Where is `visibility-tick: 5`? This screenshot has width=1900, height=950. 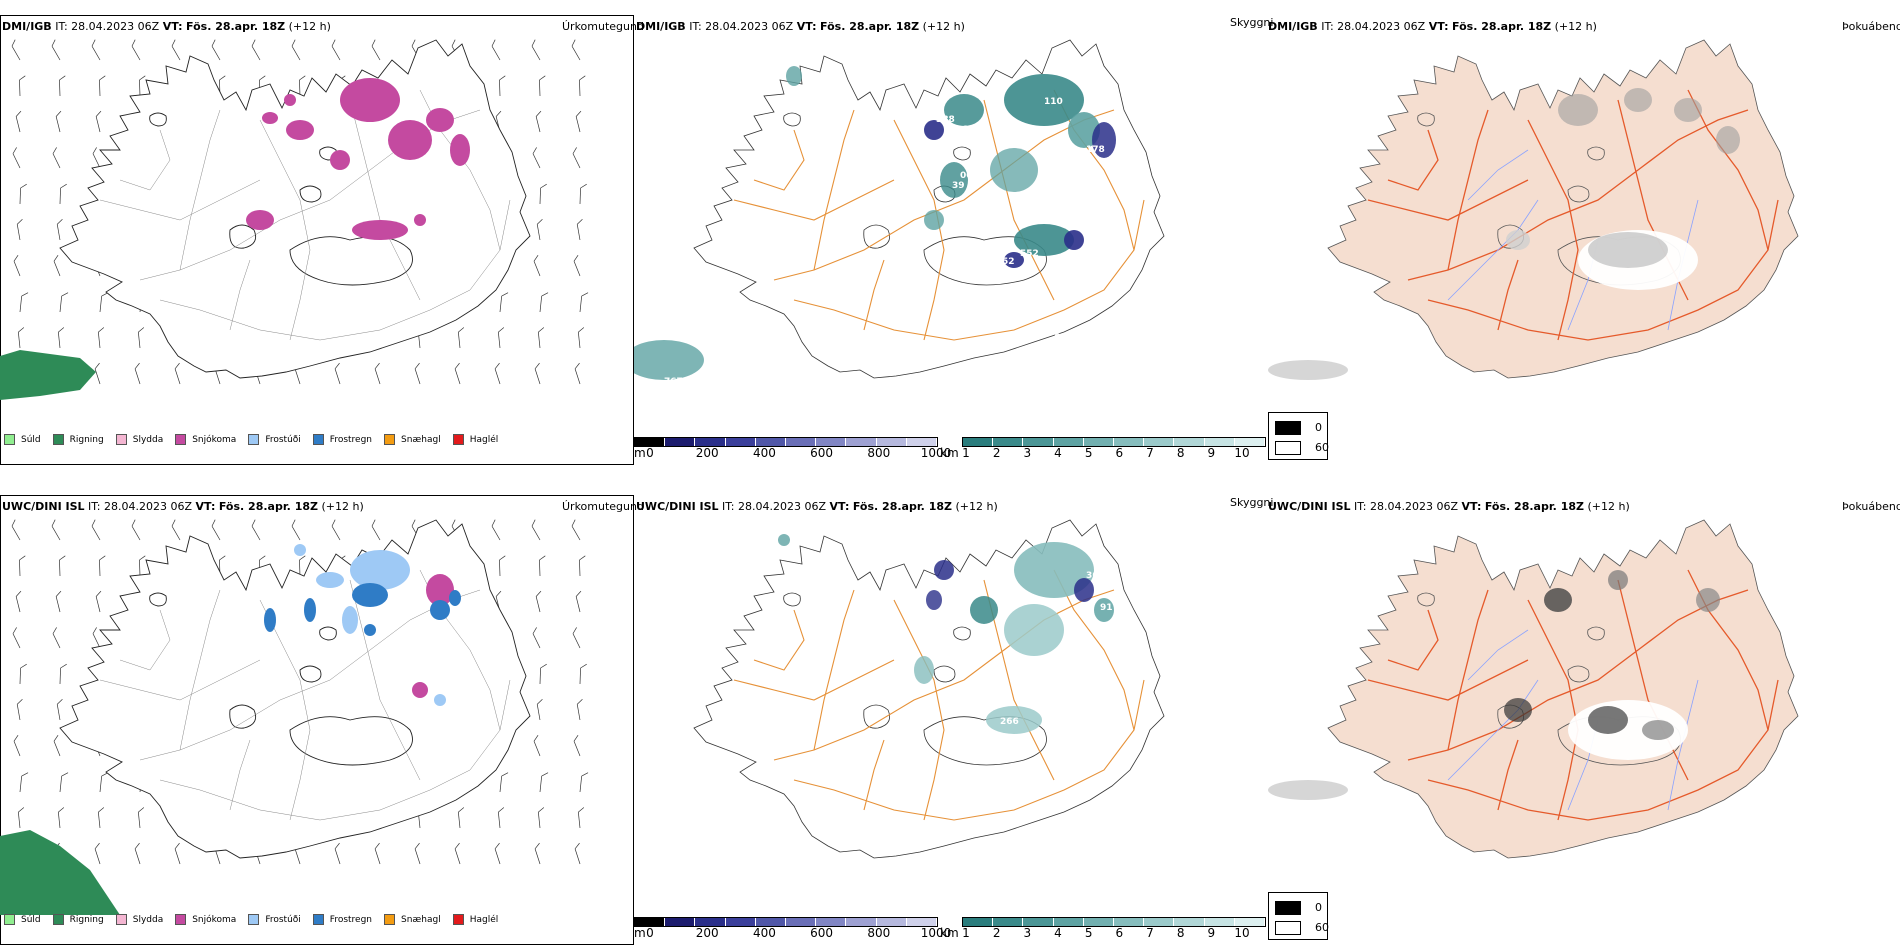
visibility-tick: 5 is located at coordinates (1088, 933).